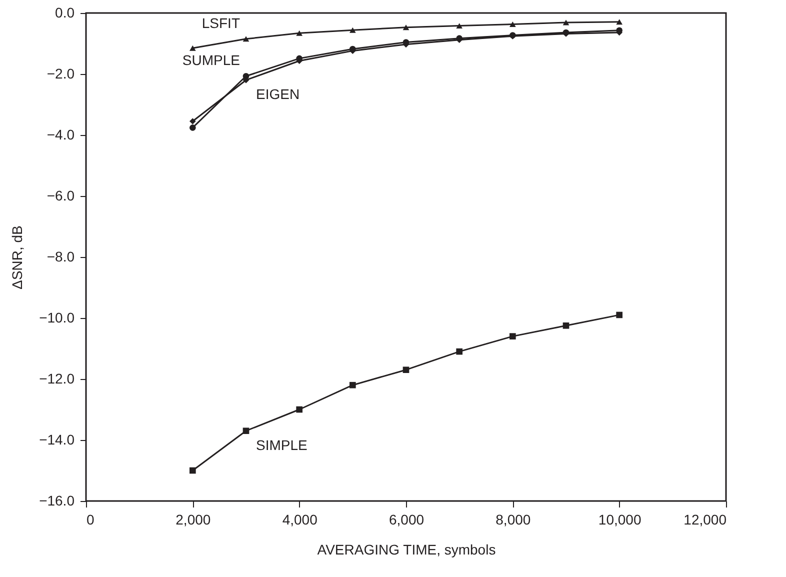 The width and height of the screenshot is (786, 577). Describe the element at coordinates (60, 196) in the screenshot. I see `y-tick-label: −6.0` at that location.